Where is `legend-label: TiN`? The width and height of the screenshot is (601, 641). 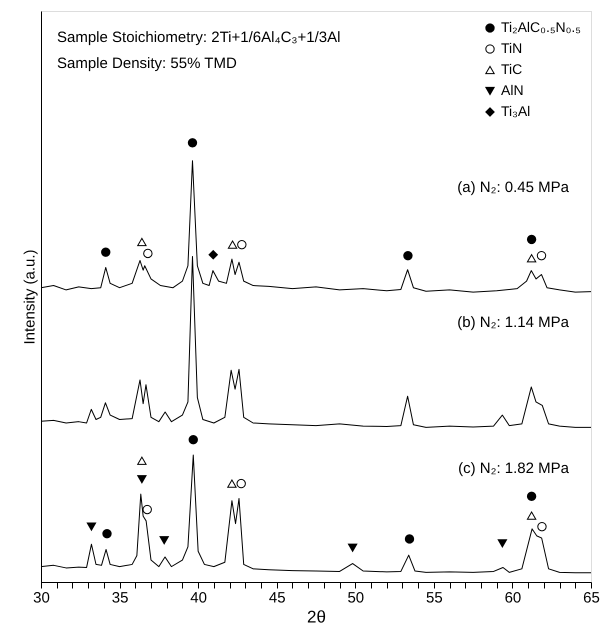
legend-label: TiN is located at coordinates (511, 48).